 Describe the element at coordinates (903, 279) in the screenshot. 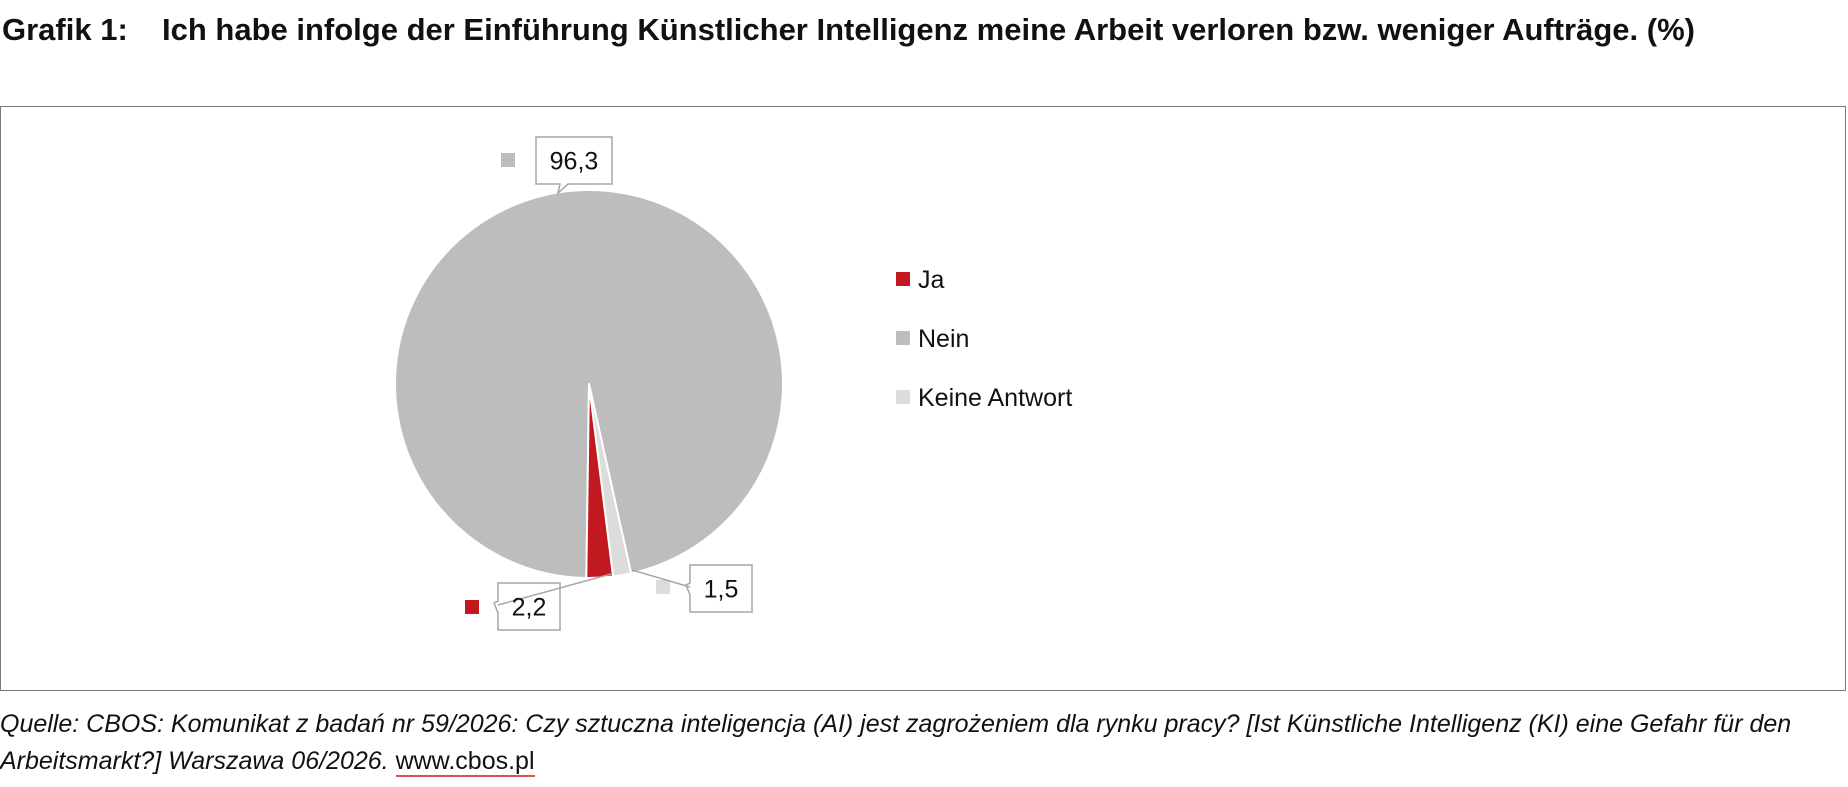

I see `legend-swatch-ja` at that location.